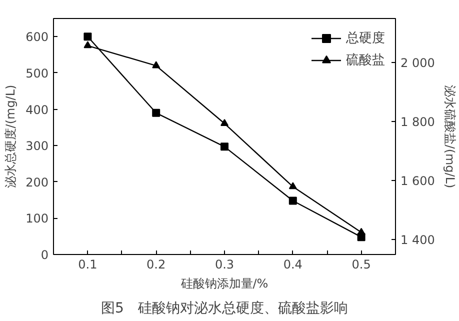  Describe the element at coordinates (365, 38) in the screenshot. I see `legend-label: 总硬度` at that location.